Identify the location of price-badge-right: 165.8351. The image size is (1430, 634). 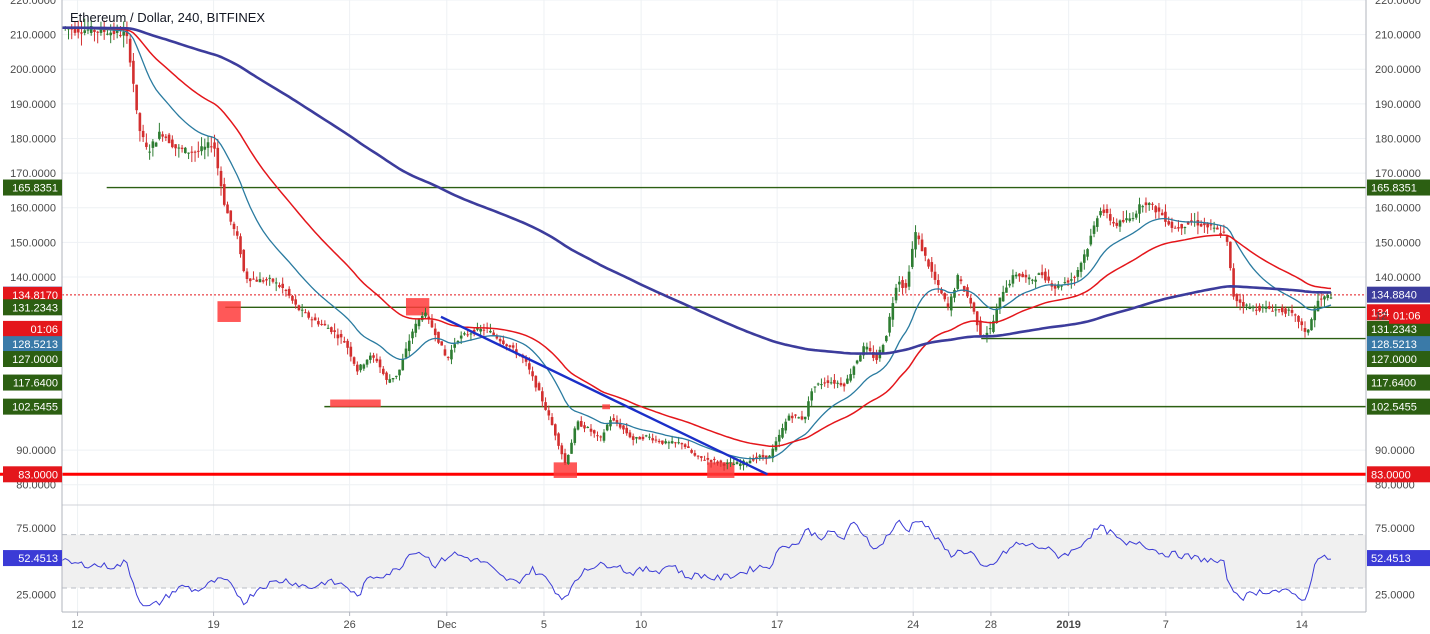
(1394, 189).